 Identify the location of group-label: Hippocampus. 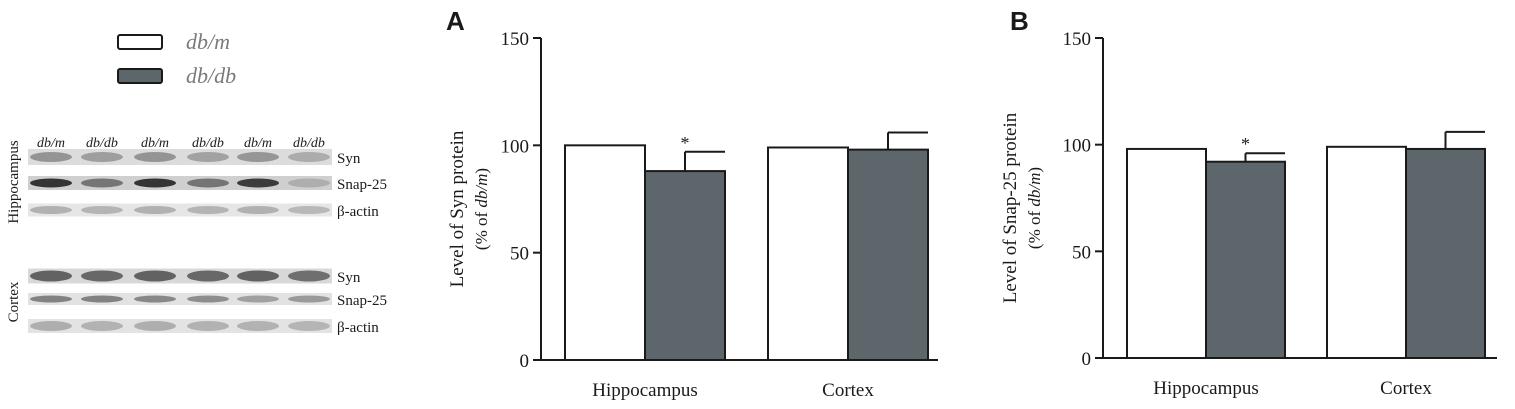
(14, 181).